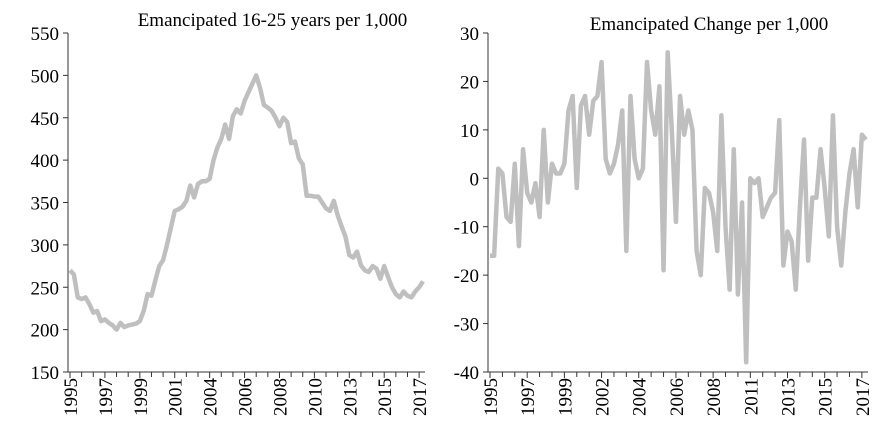 Image resolution: width=878 pixels, height=439 pixels. I want to click on x-tick-label: 2011, so click(751, 396).